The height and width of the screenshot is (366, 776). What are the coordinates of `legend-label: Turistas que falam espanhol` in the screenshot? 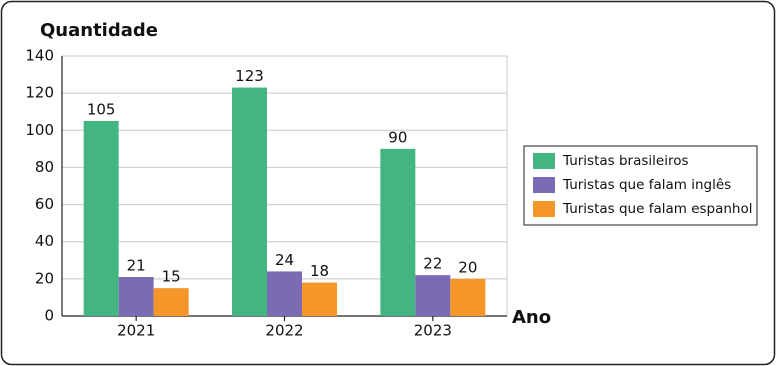 It's located at (657, 209).